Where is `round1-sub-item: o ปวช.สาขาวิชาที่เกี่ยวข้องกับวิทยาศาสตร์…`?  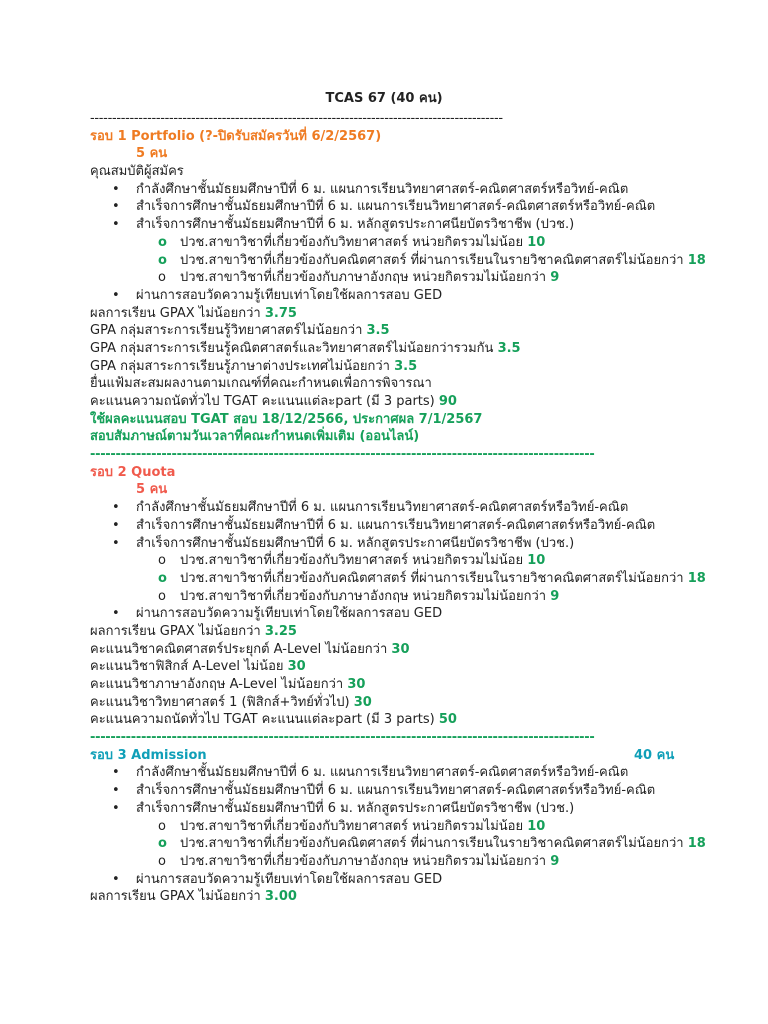 round1-sub-item: o ปวช.สาขาวิชาที่เกี่ยวข้องกับวิทยาศาสตร์… is located at coordinates (352, 242).